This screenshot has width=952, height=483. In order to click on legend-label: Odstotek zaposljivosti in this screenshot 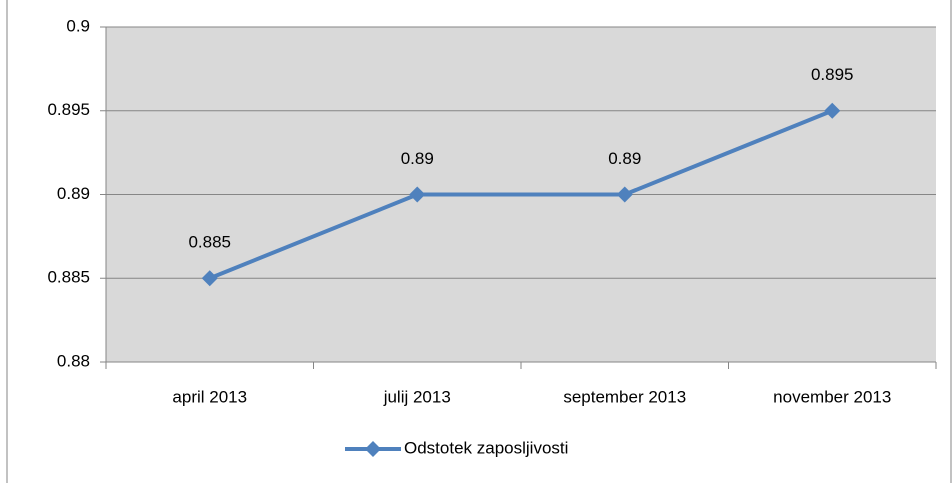, I will do `click(486, 447)`.